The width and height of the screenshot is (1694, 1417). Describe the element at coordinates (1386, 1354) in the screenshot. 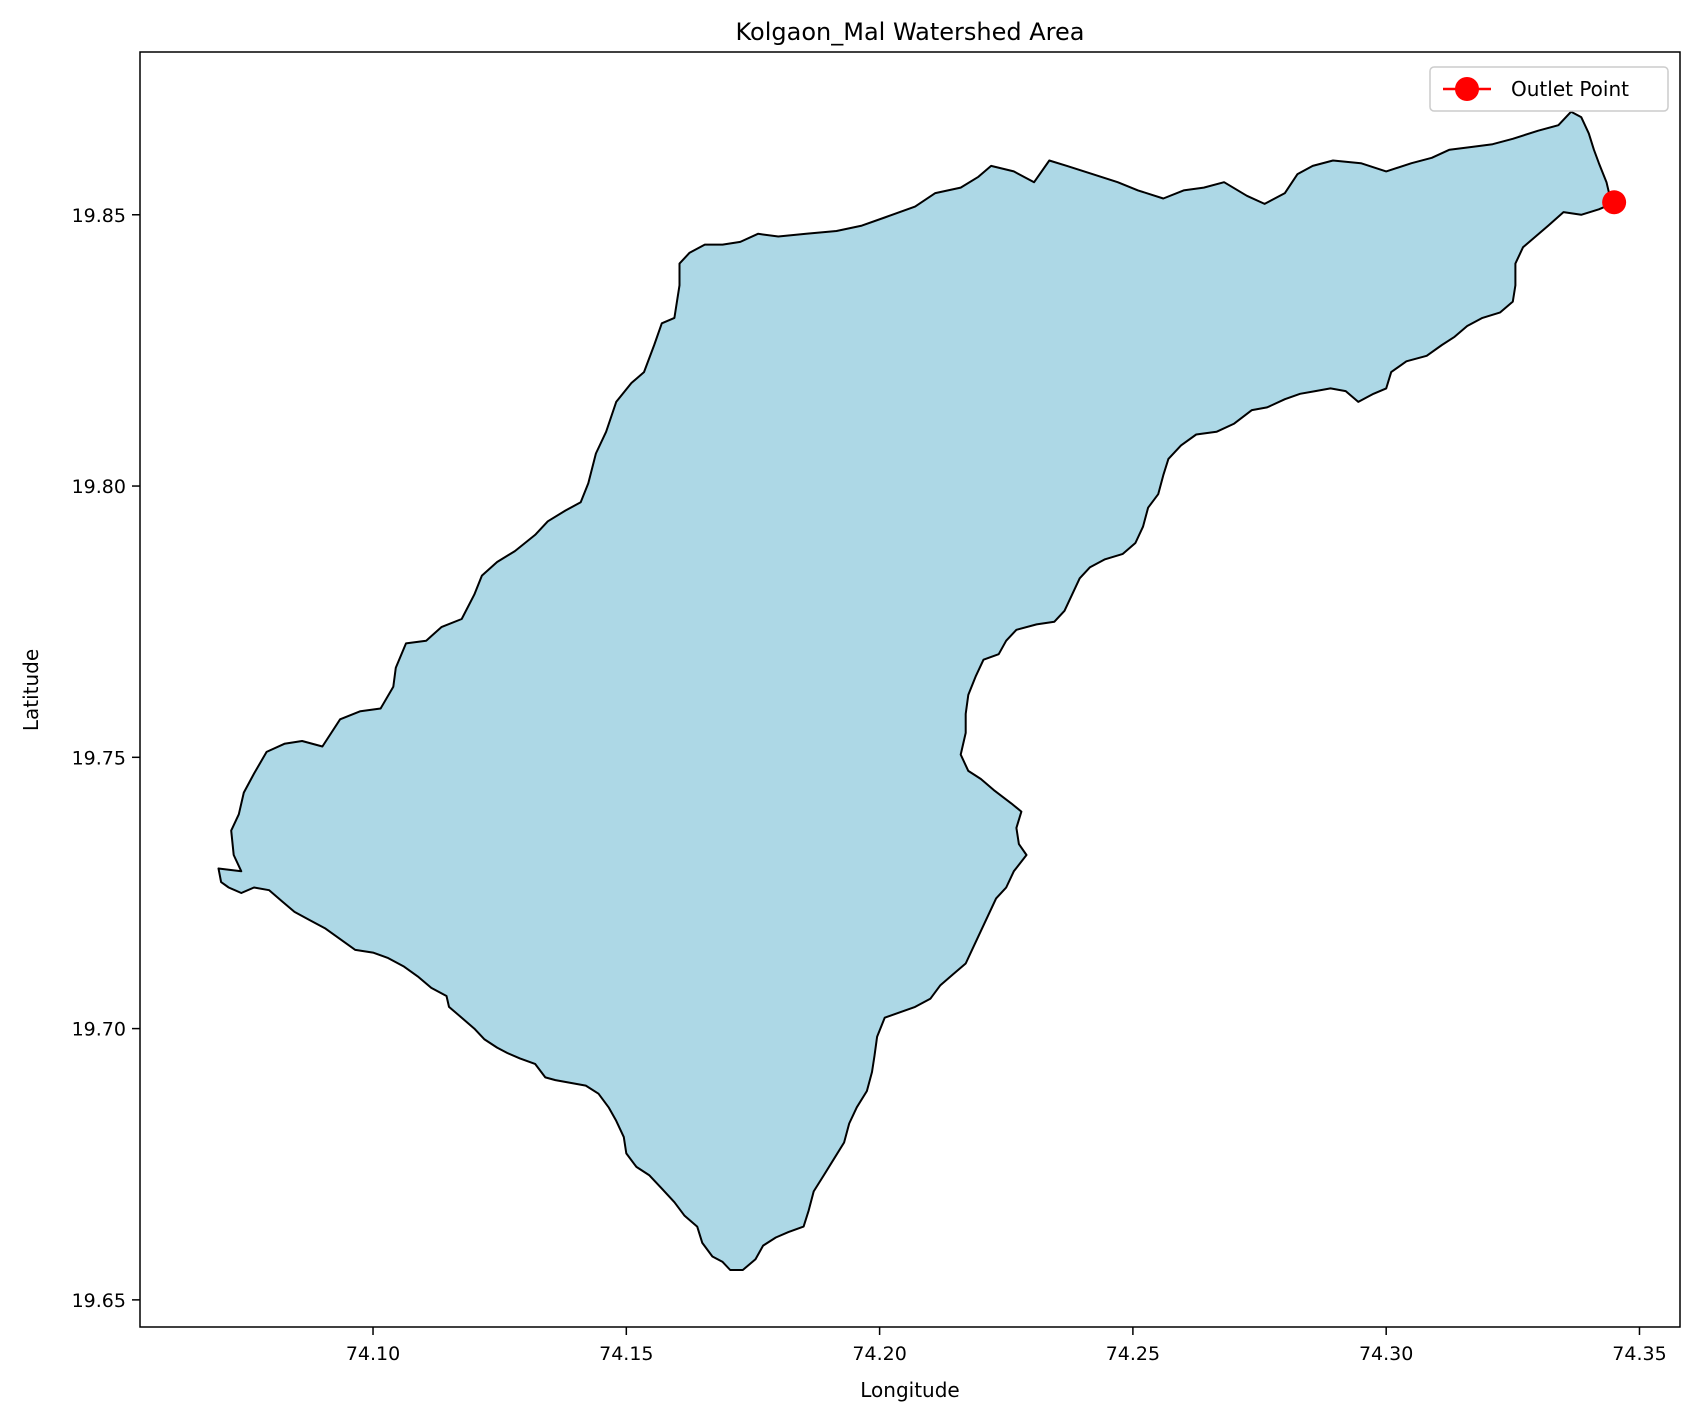

I see `x-tick-label: 74.30` at that location.